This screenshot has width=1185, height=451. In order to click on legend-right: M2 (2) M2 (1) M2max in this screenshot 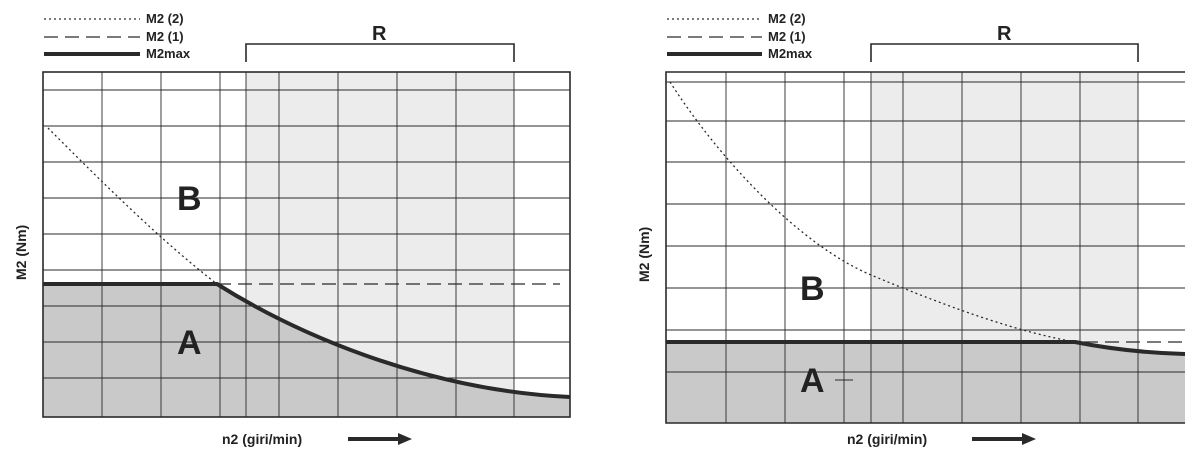, I will do `click(740, 36)`.